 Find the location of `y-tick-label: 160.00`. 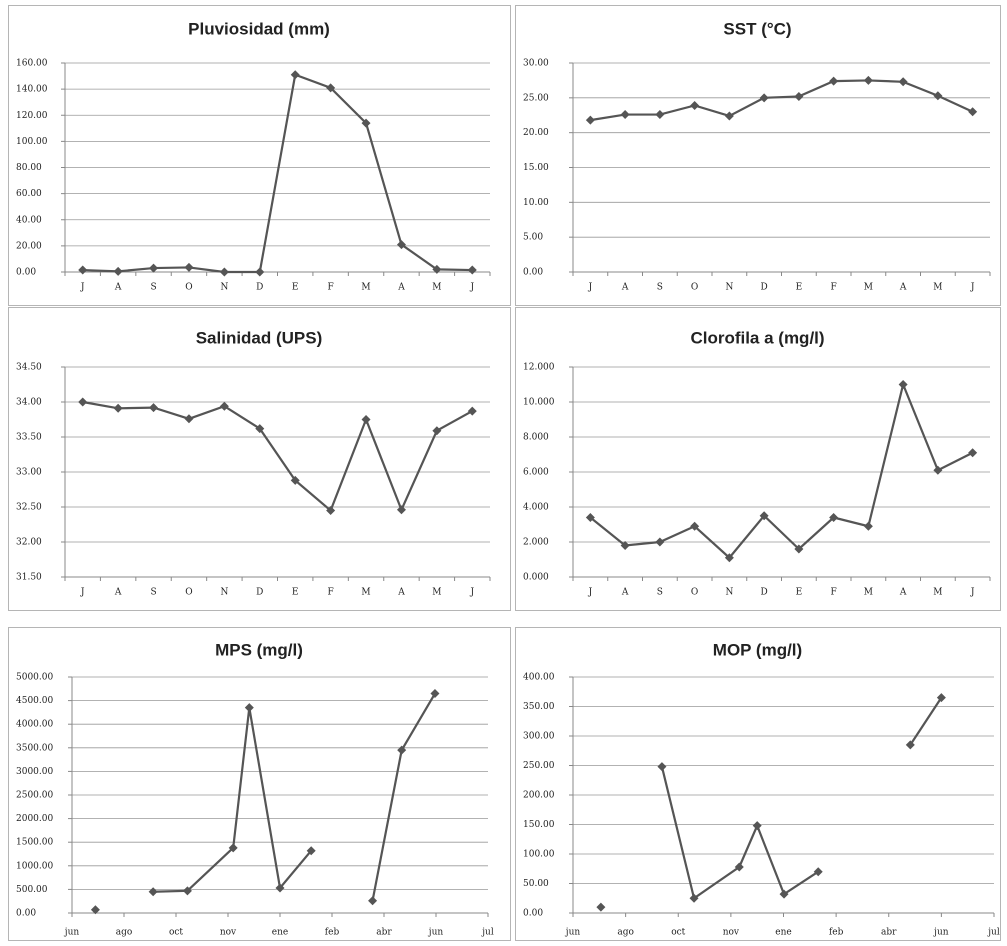

y-tick-label: 160.00 is located at coordinates (32, 64).